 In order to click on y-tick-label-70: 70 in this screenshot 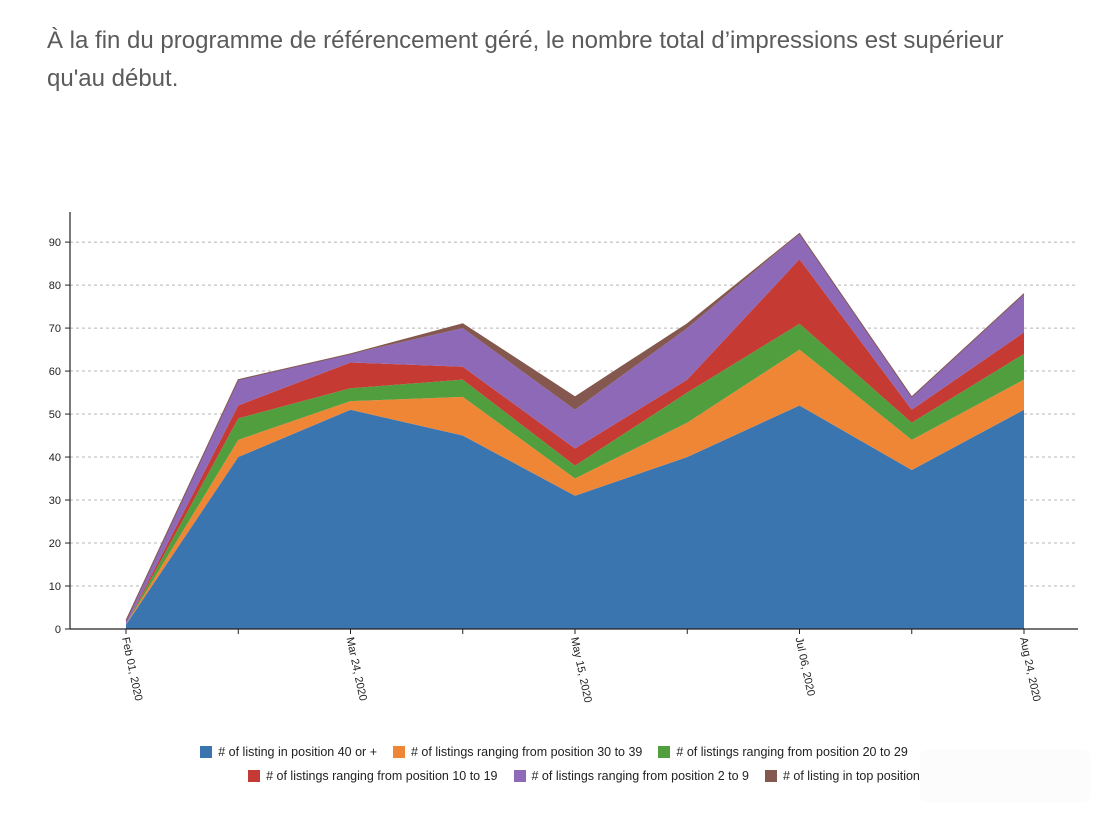, I will do `click(55, 329)`.